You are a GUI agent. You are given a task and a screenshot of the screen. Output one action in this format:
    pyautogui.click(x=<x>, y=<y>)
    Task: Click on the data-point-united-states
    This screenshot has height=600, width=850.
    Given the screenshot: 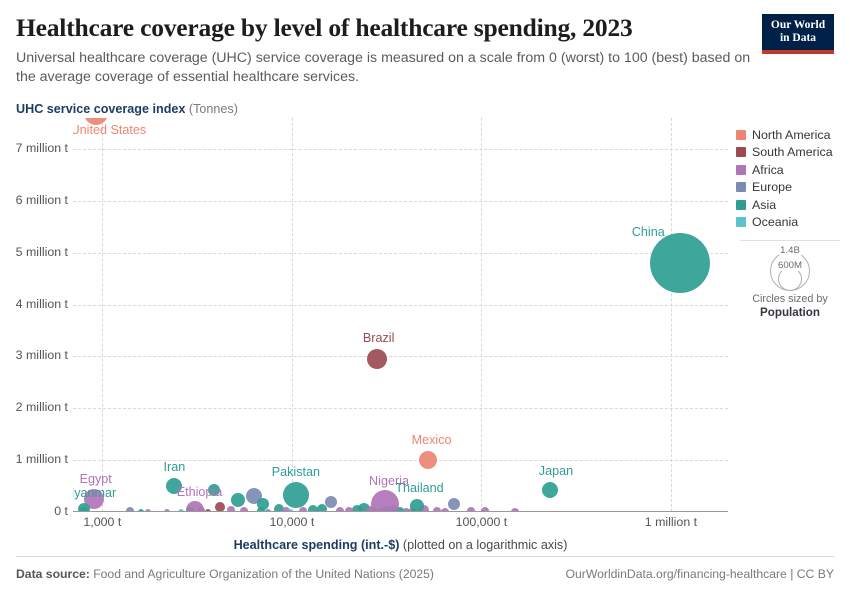 What is the action you would take?
    pyautogui.click(x=96, y=121)
    